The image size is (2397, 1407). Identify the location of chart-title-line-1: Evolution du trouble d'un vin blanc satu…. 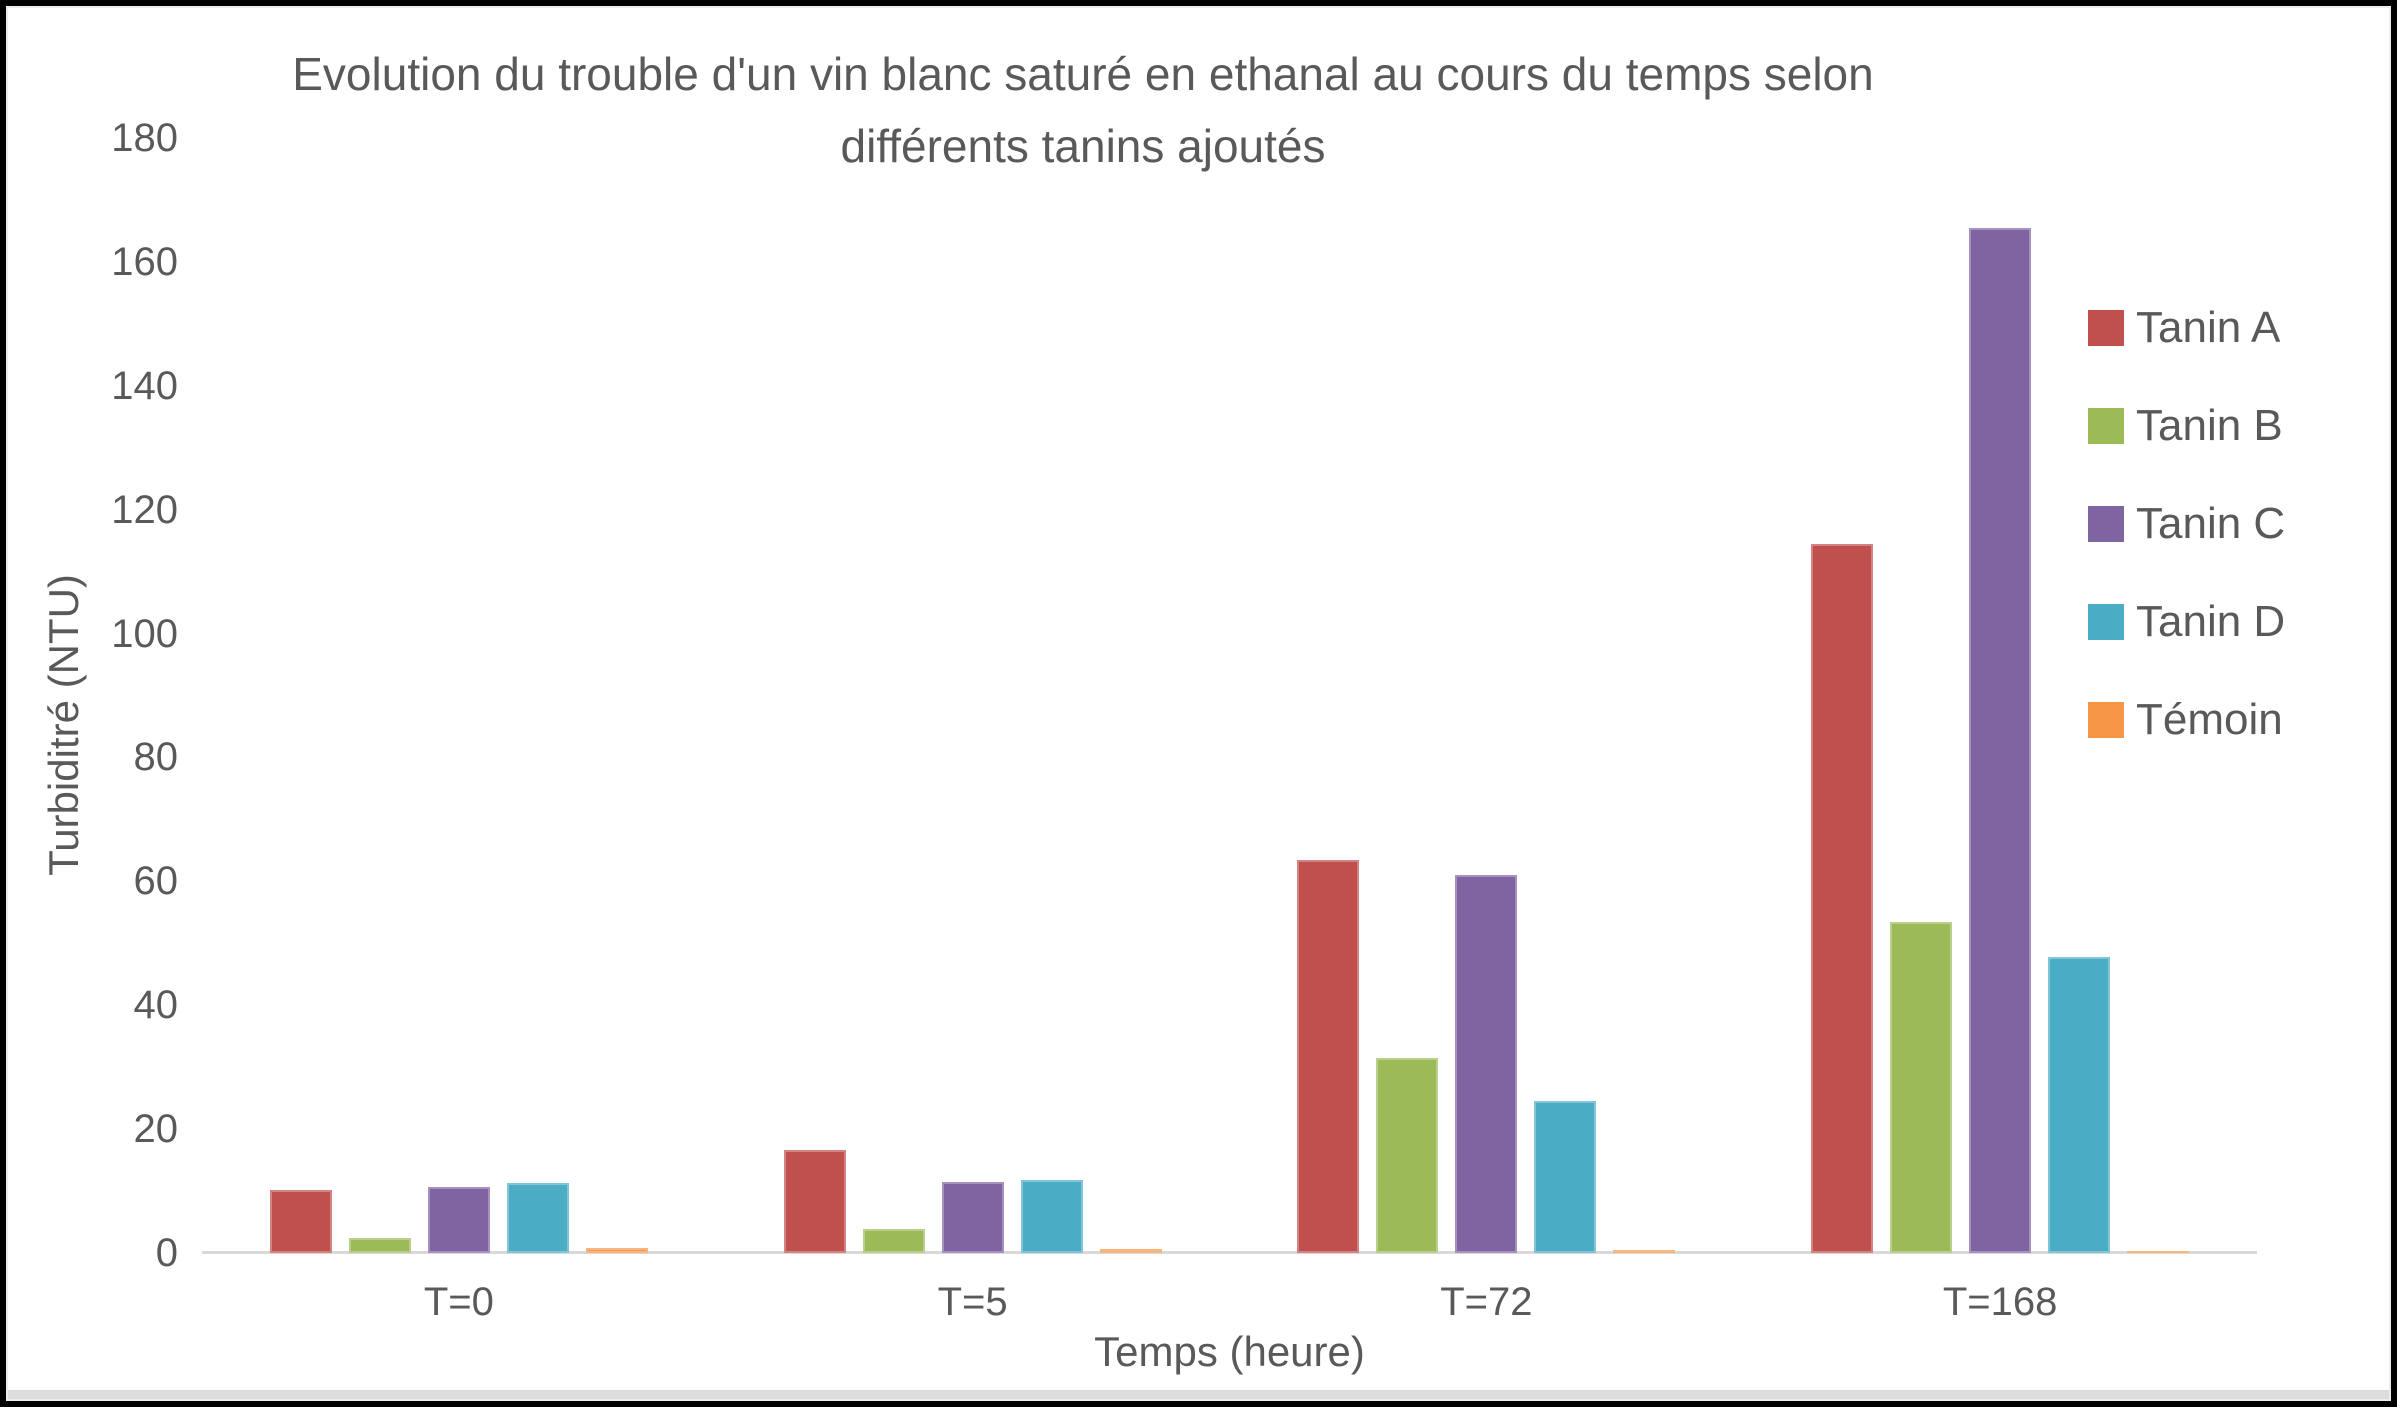
(1083, 74).